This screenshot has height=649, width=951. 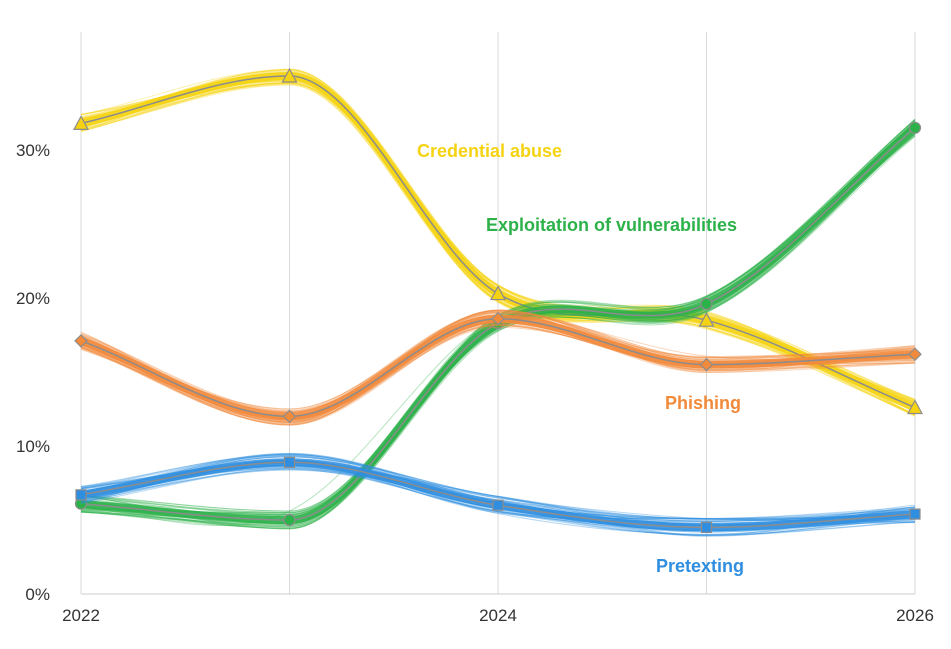 What do you see at coordinates (37, 594) in the screenshot?
I see `y-tick-label: 0%` at bounding box center [37, 594].